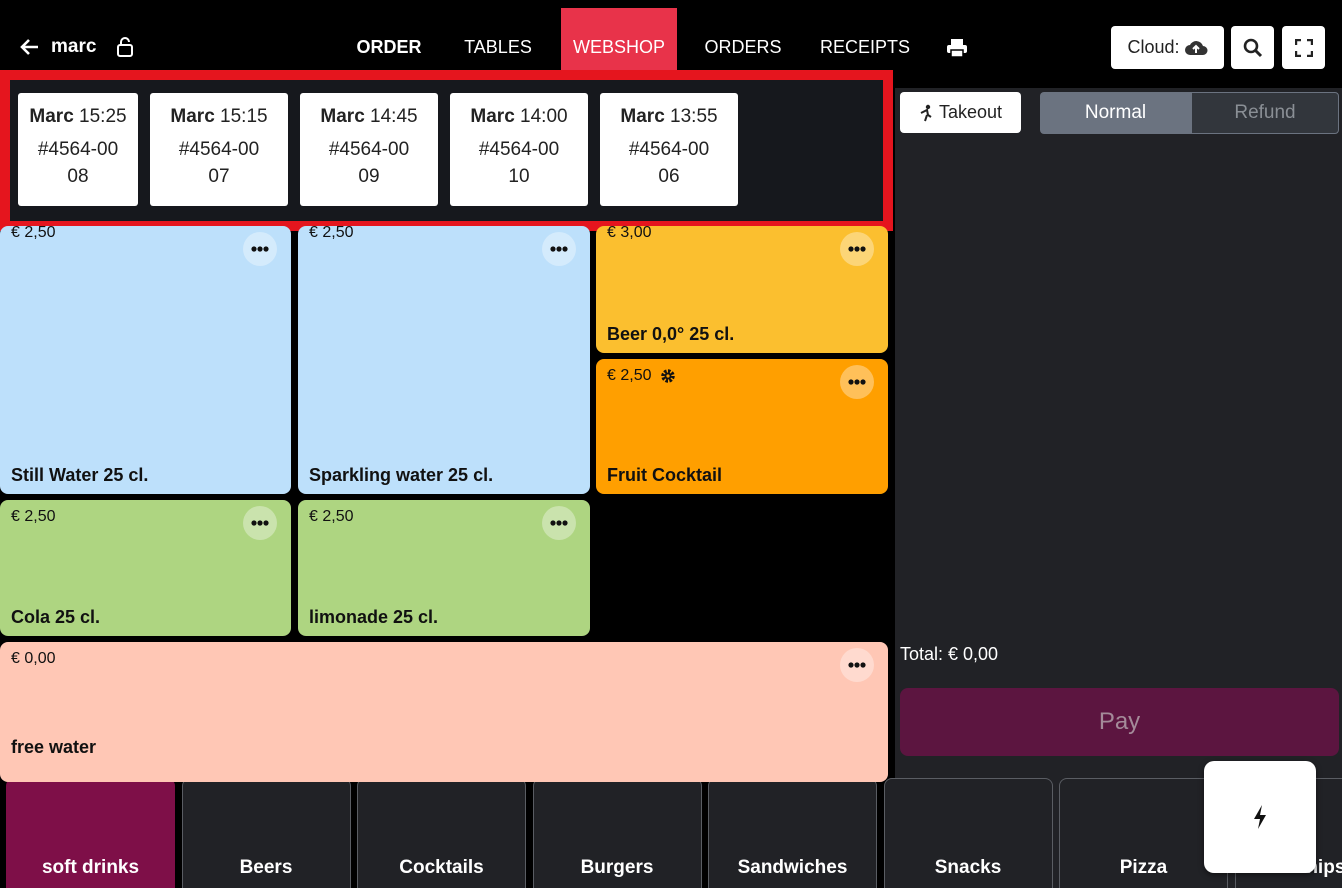 The width and height of the screenshot is (1342, 888). Describe the element at coordinates (369, 163) in the screenshot. I see `order-number: #4564-0009` at that location.